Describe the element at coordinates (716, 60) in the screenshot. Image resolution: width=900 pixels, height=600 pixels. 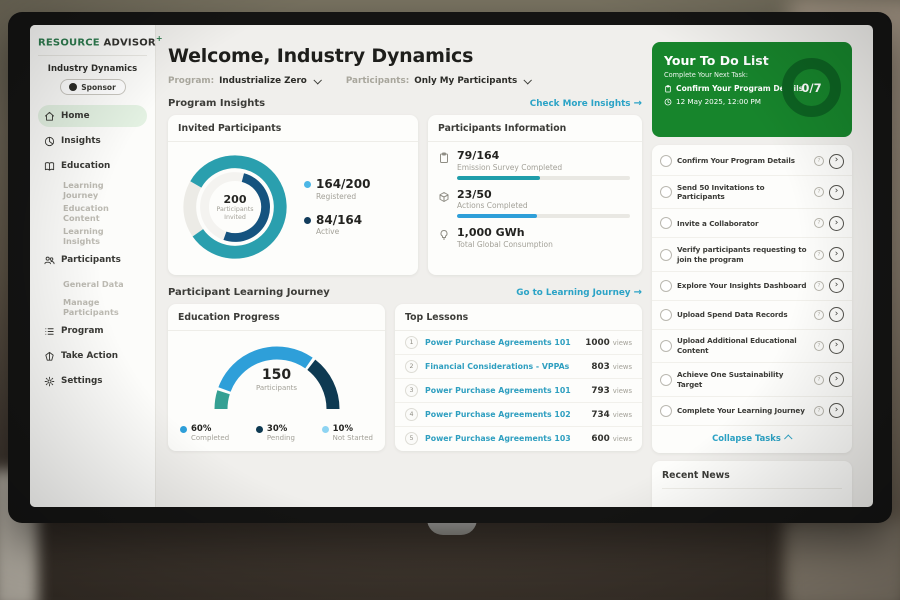
I see `todo-title: Your To Do List` at that location.